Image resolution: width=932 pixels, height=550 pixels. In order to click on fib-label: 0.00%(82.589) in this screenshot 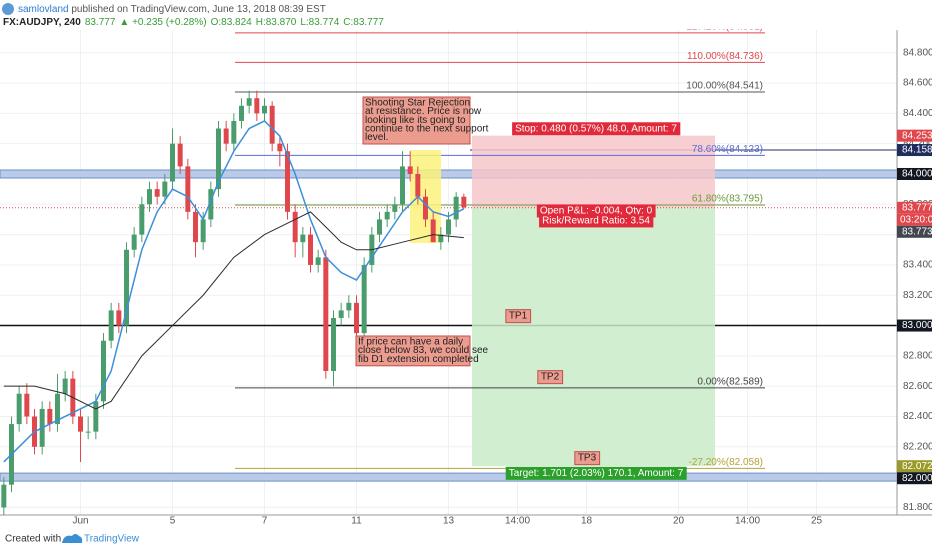, I will do `click(730, 381)`.